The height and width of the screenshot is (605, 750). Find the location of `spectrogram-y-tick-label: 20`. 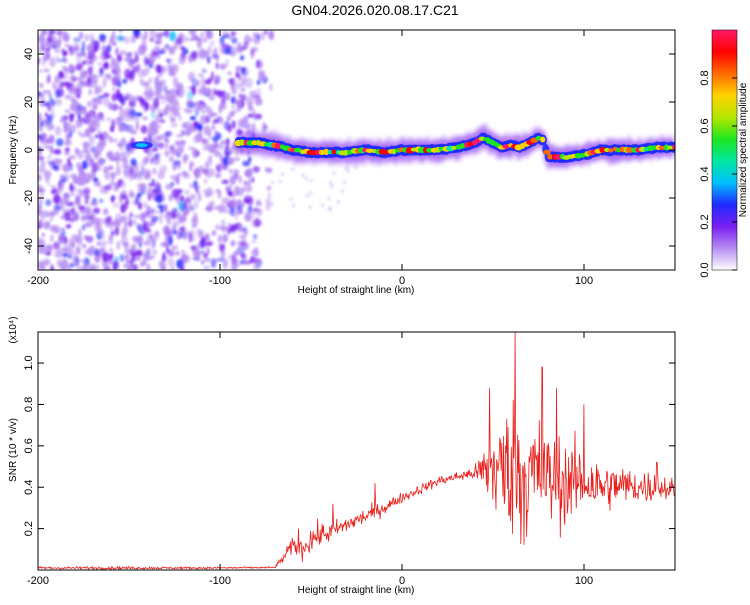

spectrogram-y-tick-label: 20 is located at coordinates (29, 102).